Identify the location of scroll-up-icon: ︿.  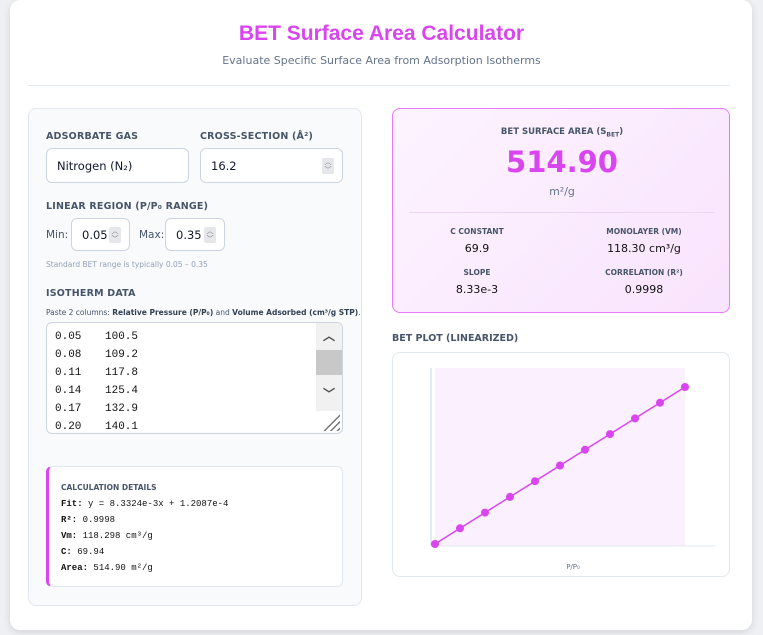
(328, 336).